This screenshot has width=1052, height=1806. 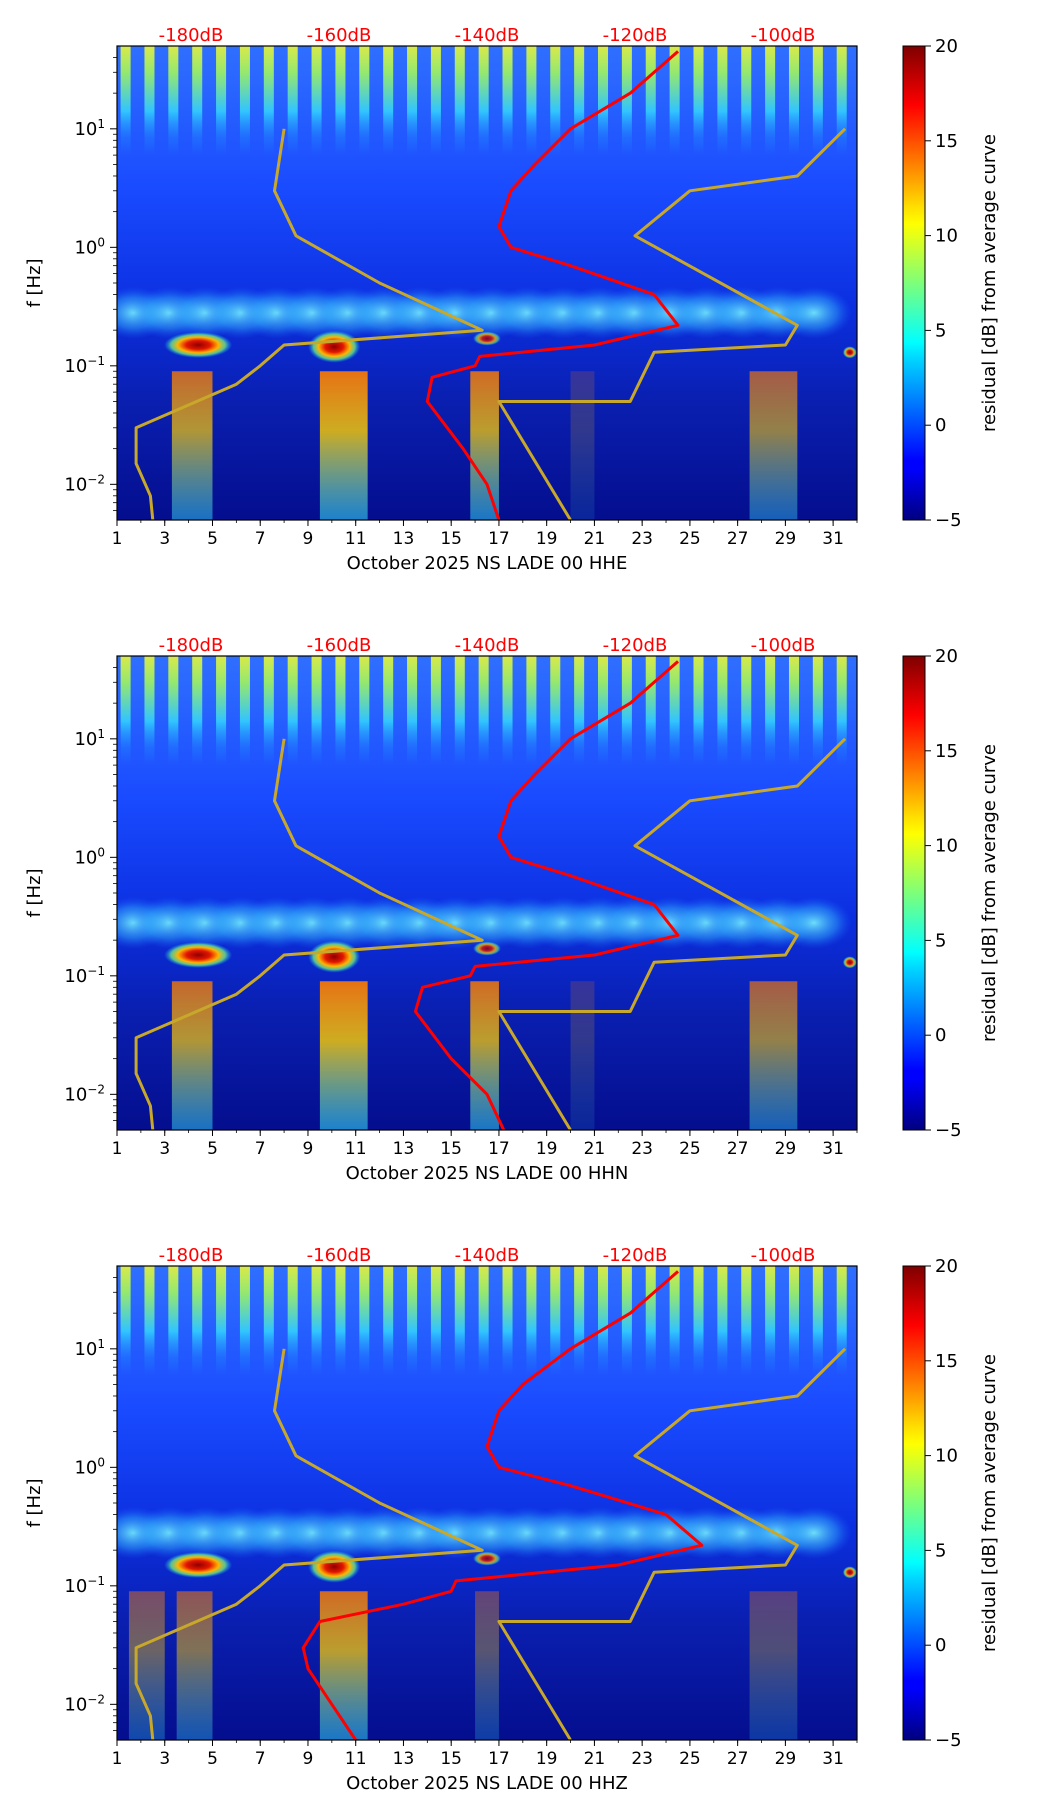 What do you see at coordinates (34, 282) in the screenshot?
I see `y-axis-label: f [Hz]` at bounding box center [34, 282].